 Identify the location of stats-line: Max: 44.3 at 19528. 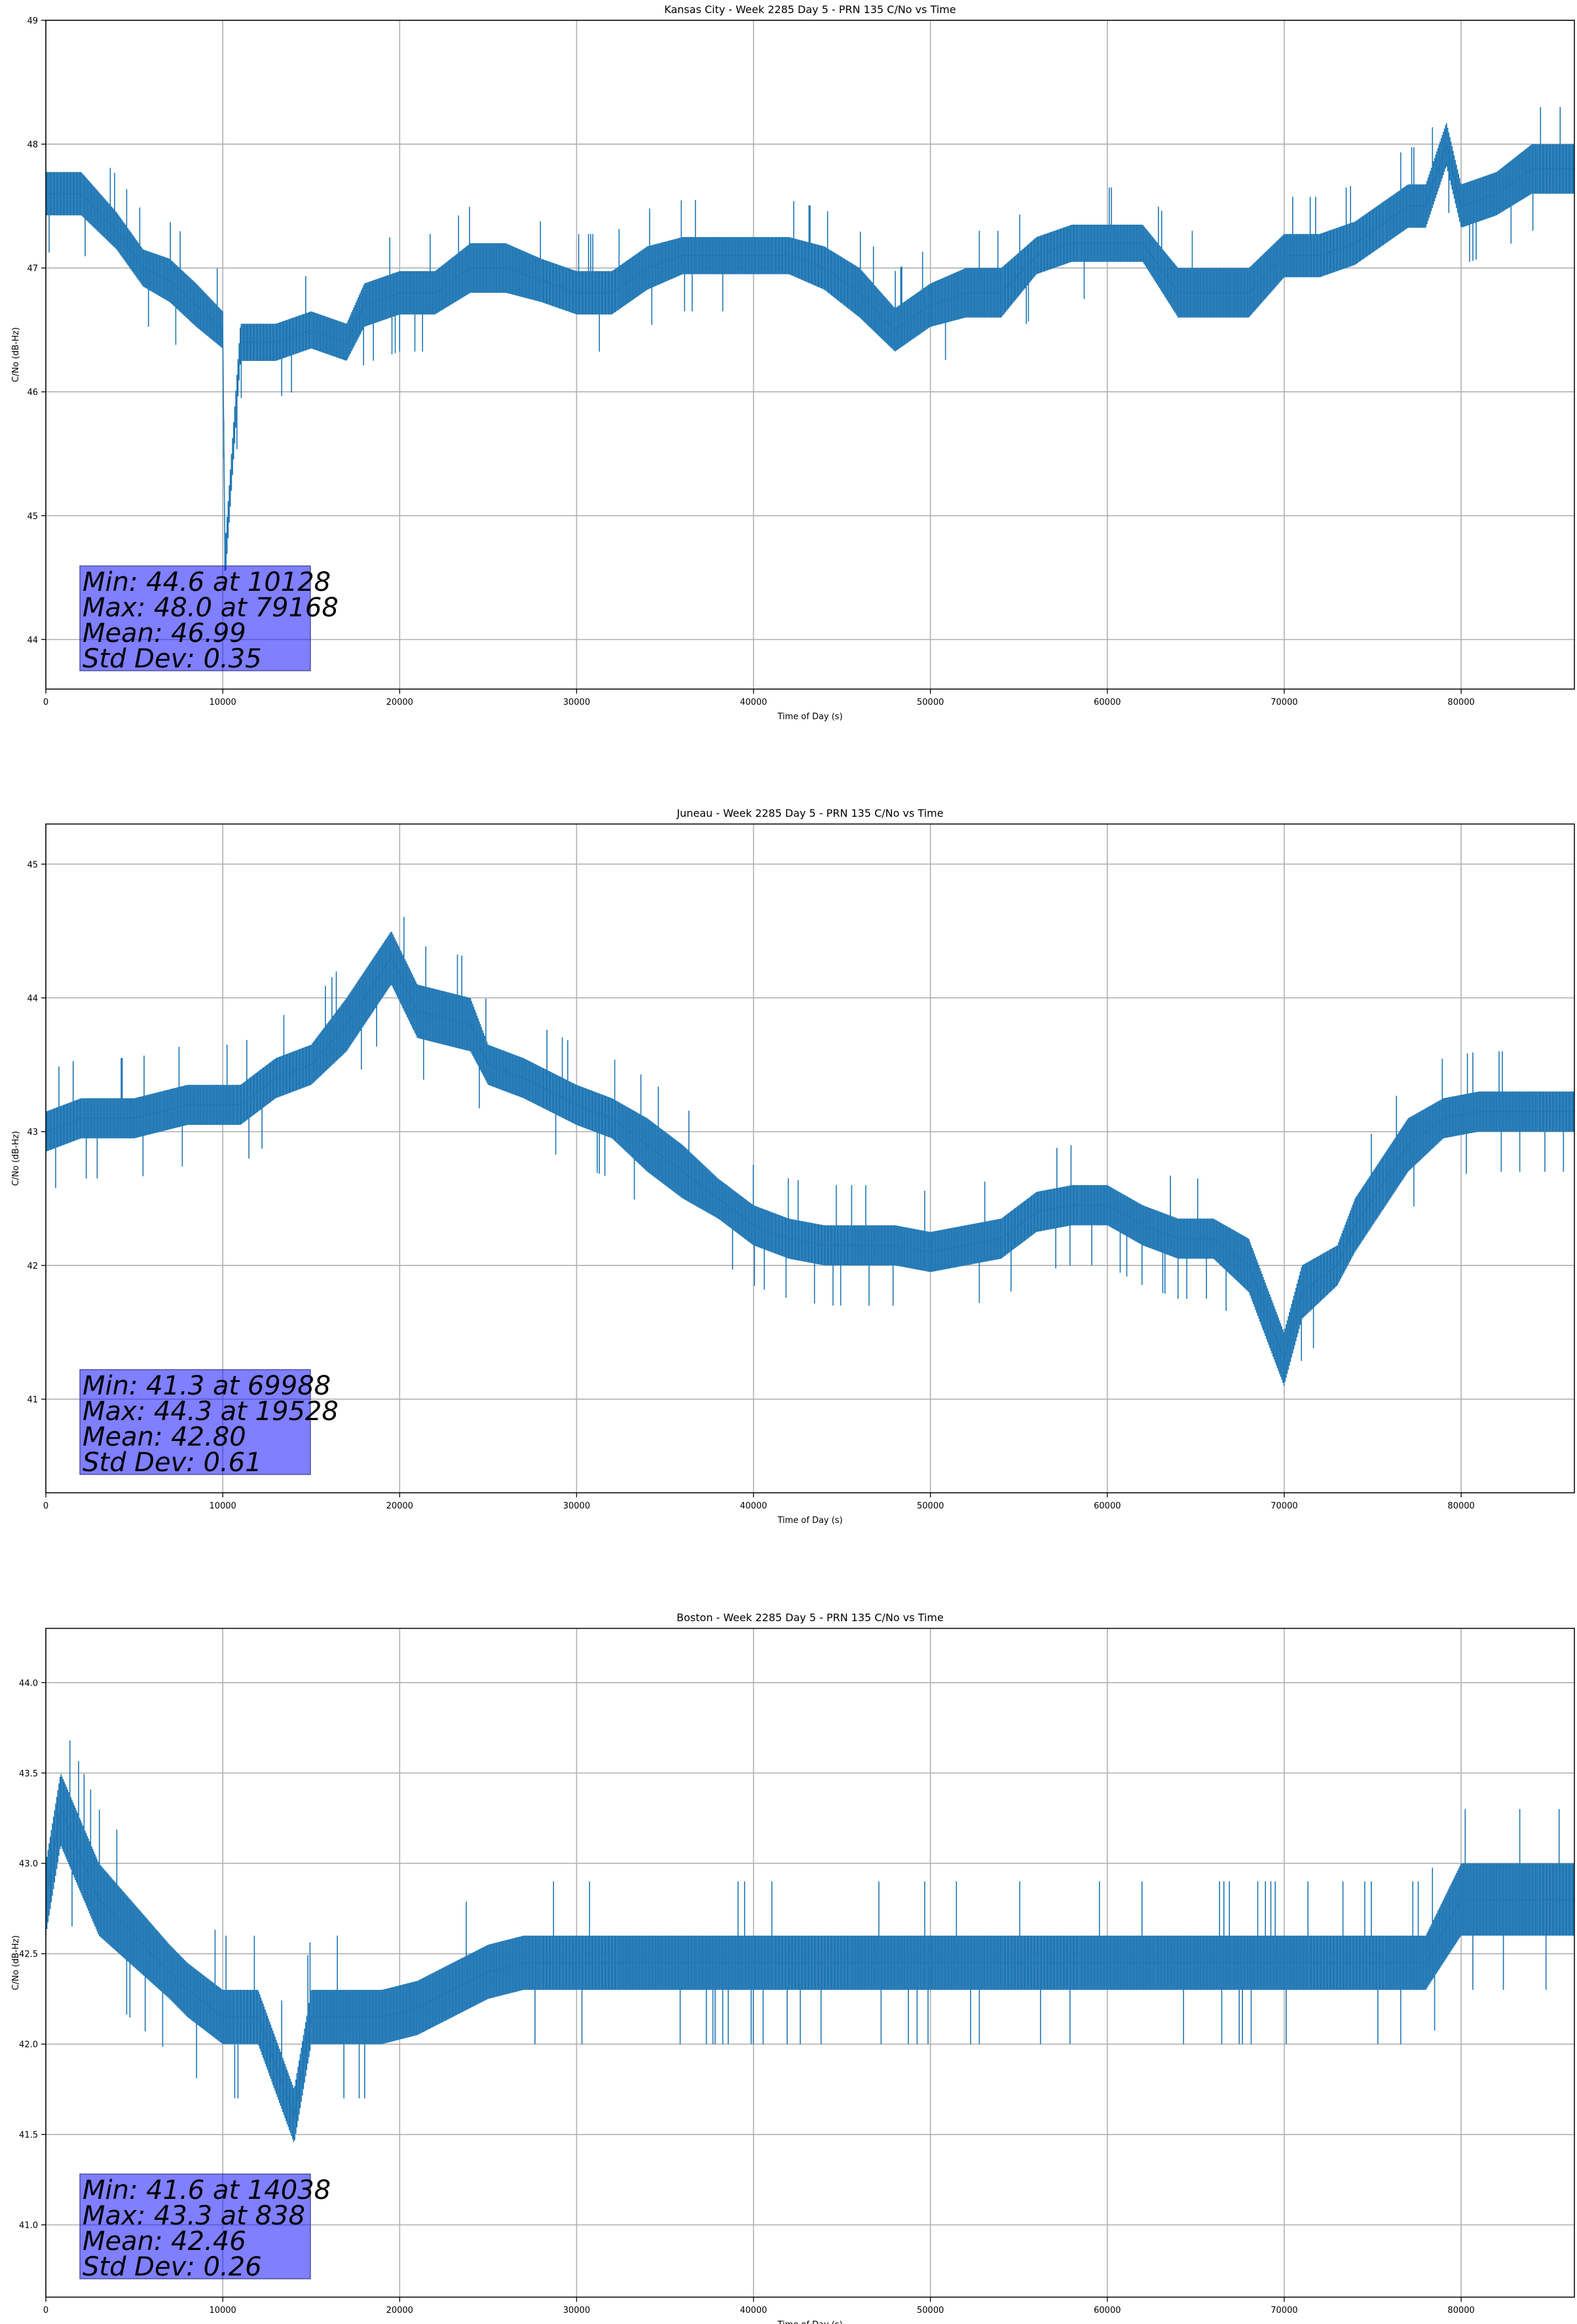
(211, 1411).